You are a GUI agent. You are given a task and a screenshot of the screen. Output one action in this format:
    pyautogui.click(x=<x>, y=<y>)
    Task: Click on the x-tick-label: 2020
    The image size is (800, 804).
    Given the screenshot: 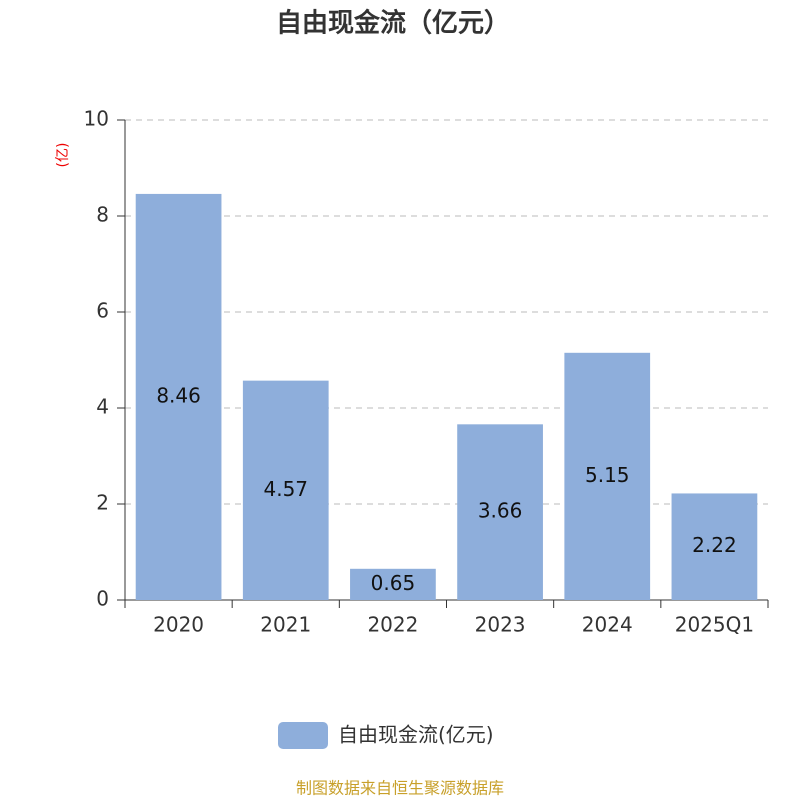 What is the action you would take?
    pyautogui.click(x=178, y=625)
    